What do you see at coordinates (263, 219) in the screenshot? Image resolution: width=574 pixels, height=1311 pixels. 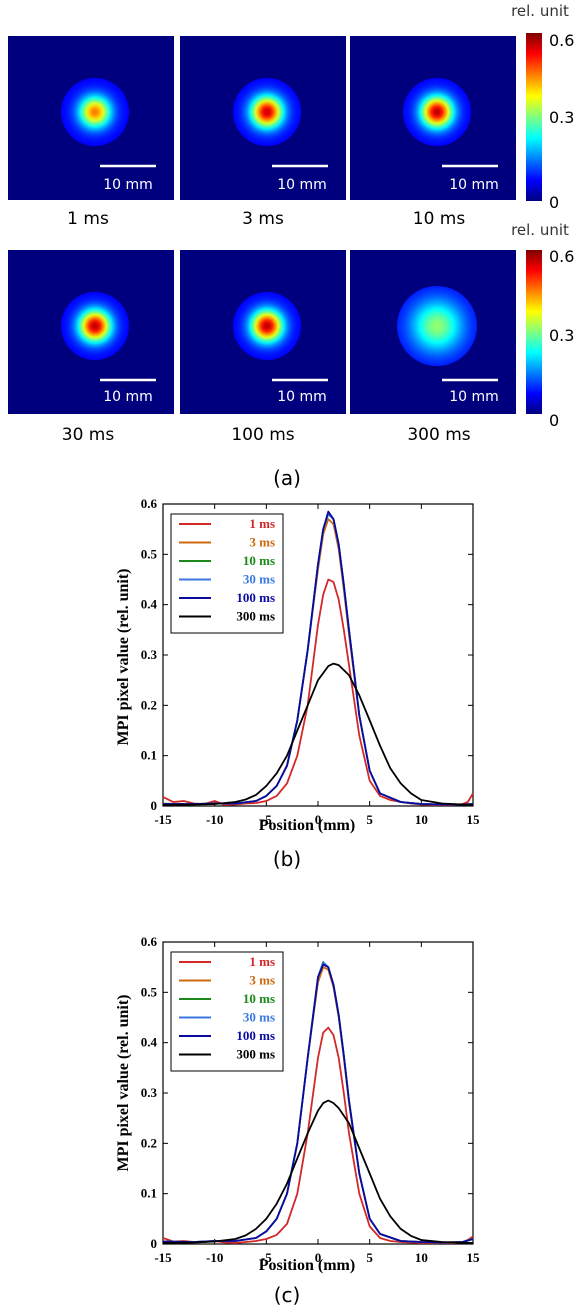 I see `image-caption: 3 ms` at bounding box center [263, 219].